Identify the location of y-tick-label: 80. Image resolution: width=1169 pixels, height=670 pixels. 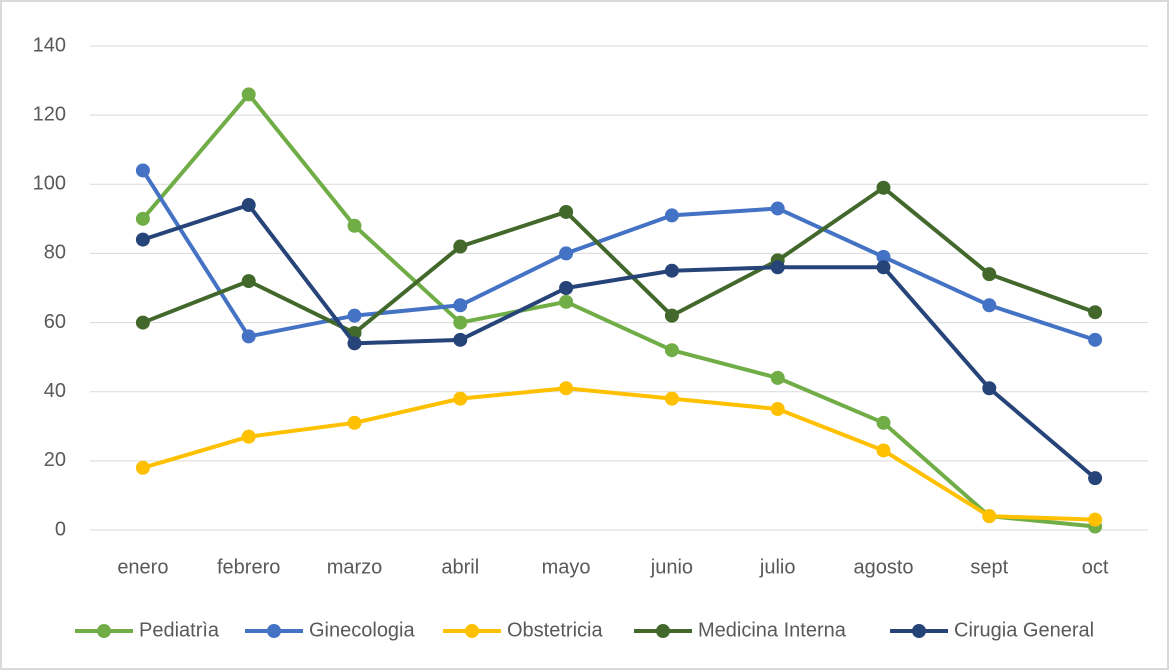
(55, 253).